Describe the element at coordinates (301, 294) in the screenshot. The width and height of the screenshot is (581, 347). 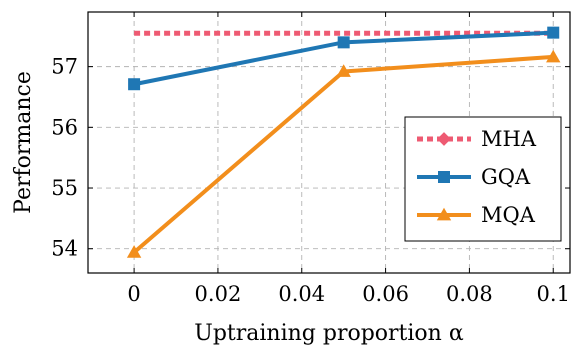
I see `x-tick-label: 0.04` at that location.